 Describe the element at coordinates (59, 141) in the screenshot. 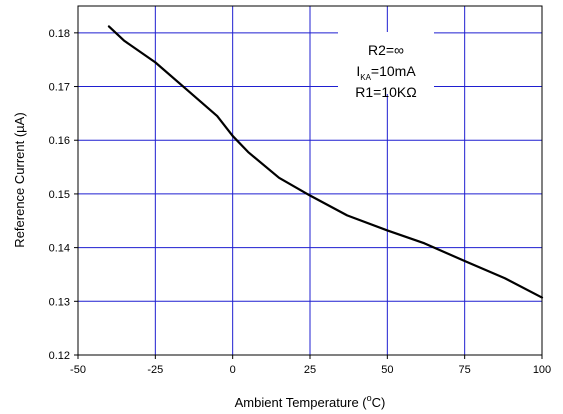

I see `y-tick-label: 0.16` at that location.